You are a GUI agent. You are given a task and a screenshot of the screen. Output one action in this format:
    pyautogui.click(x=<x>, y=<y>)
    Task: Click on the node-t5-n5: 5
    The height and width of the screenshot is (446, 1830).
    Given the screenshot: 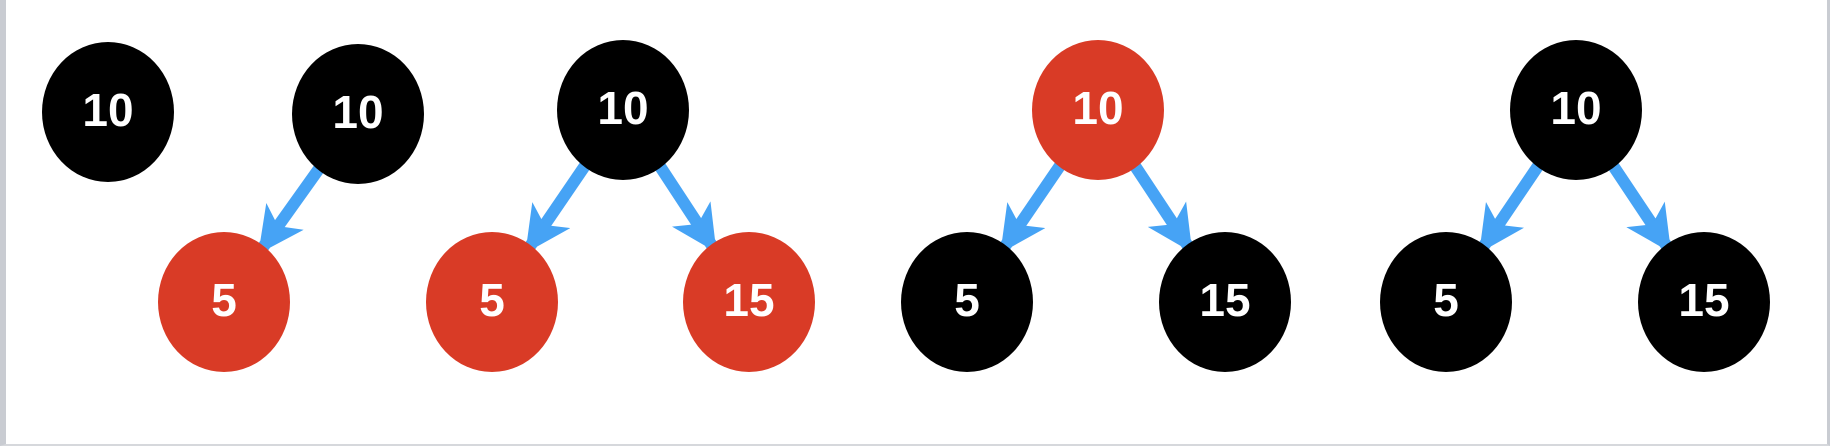 What is the action you would take?
    pyautogui.click(x=1446, y=302)
    